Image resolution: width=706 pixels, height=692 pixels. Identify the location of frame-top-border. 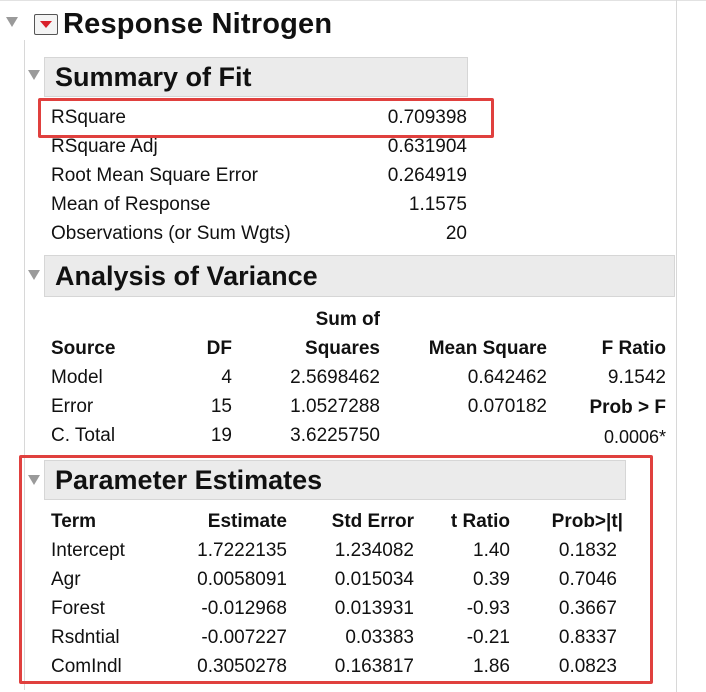
(353, 0).